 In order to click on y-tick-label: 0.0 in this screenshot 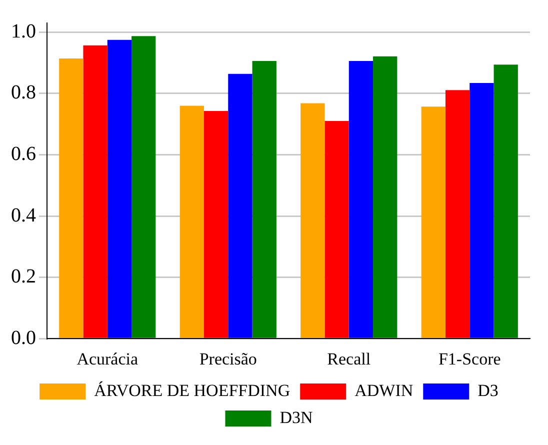, I will do `click(23, 337)`.